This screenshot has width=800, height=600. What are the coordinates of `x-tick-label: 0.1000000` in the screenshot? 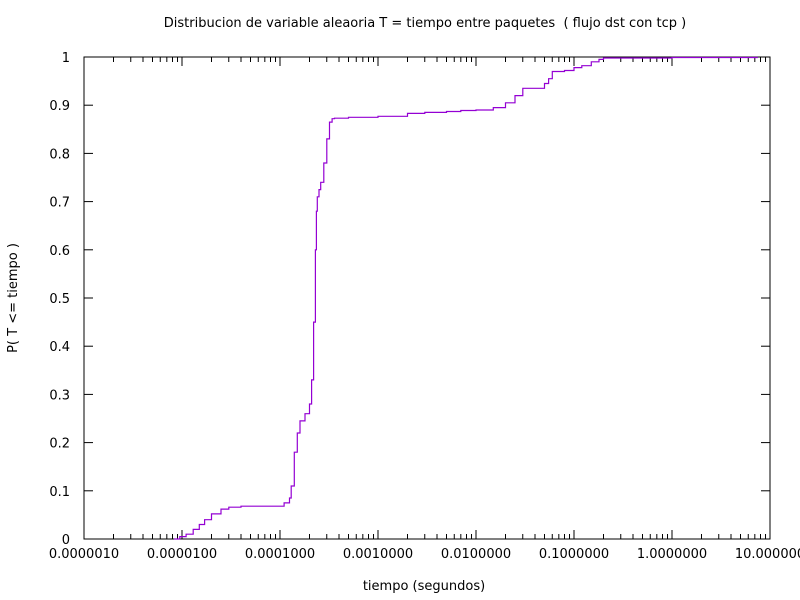 It's located at (574, 554).